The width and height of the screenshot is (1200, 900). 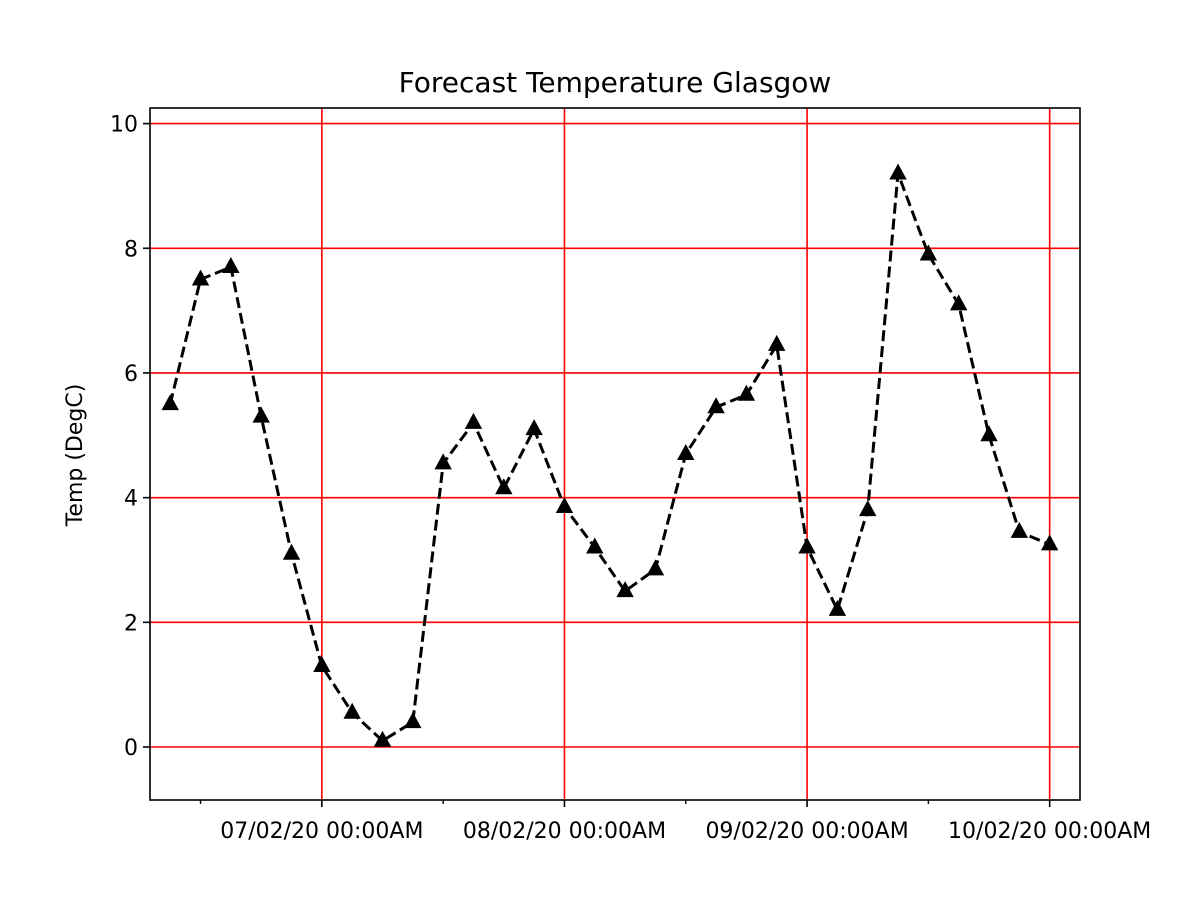 I want to click on x-tick-label: 07/02/20 00:00AM, so click(x=321, y=831).